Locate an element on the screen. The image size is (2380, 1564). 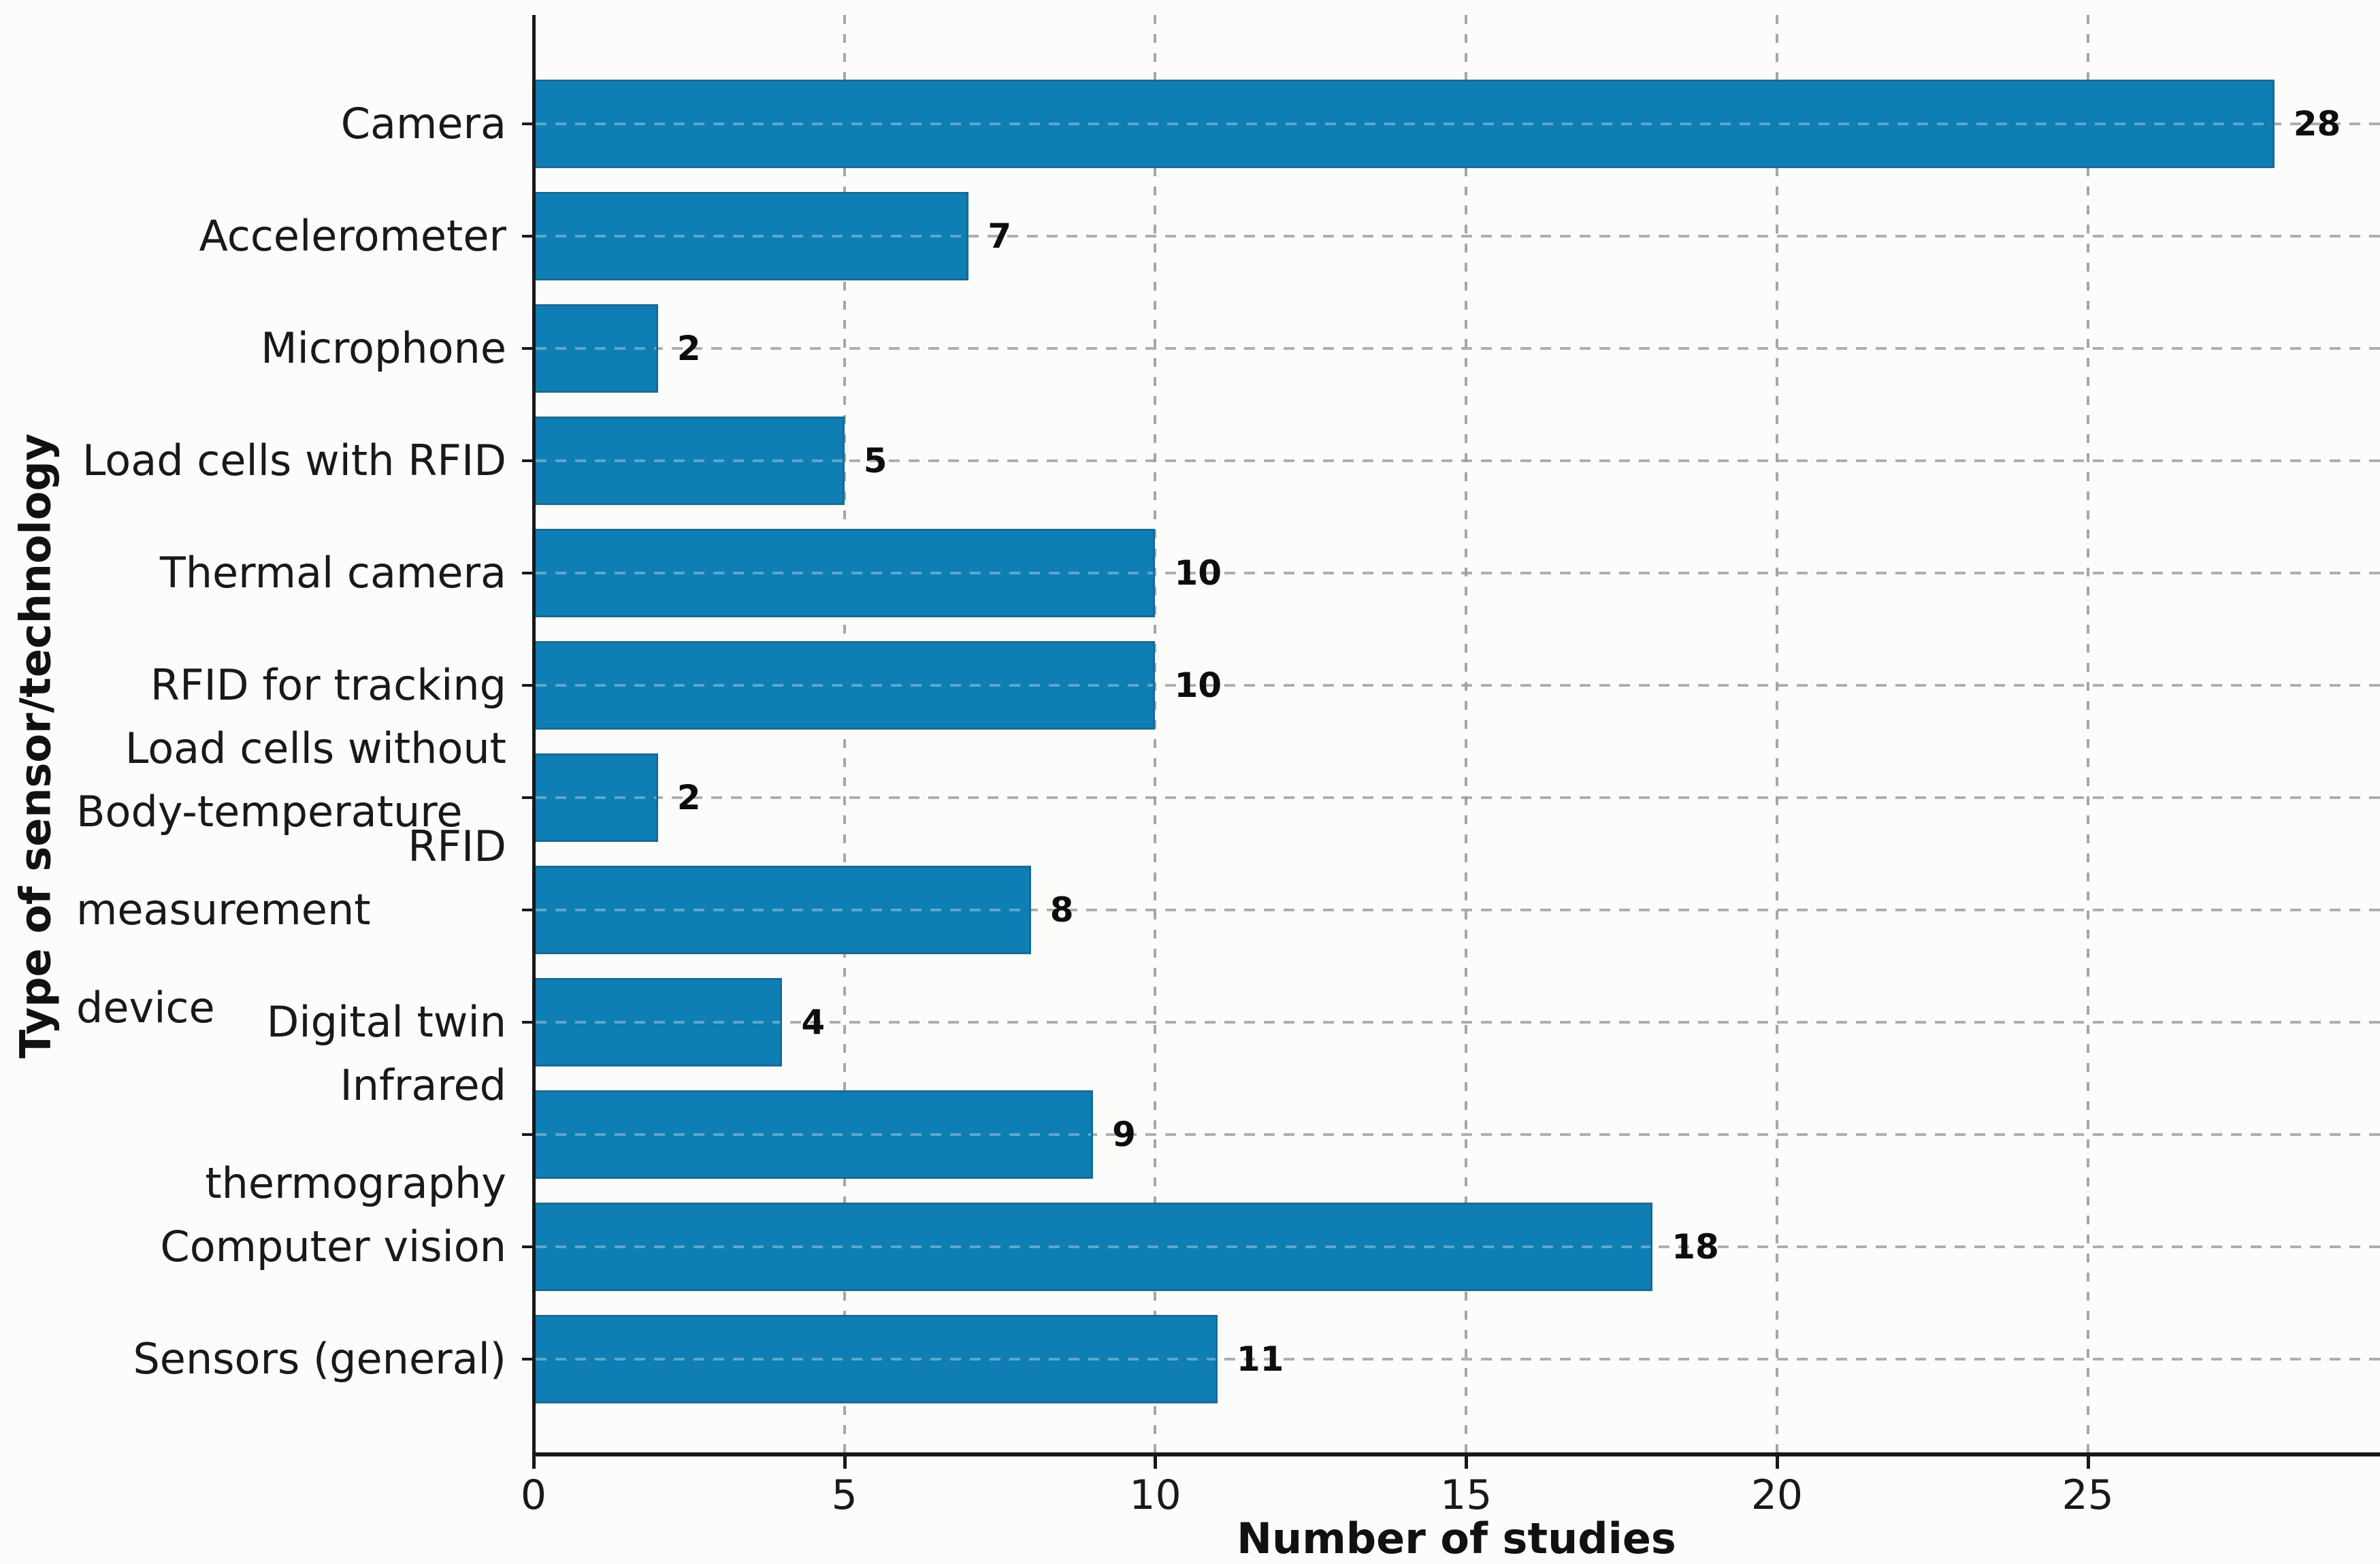
bar-microphone is located at coordinates (596, 348).